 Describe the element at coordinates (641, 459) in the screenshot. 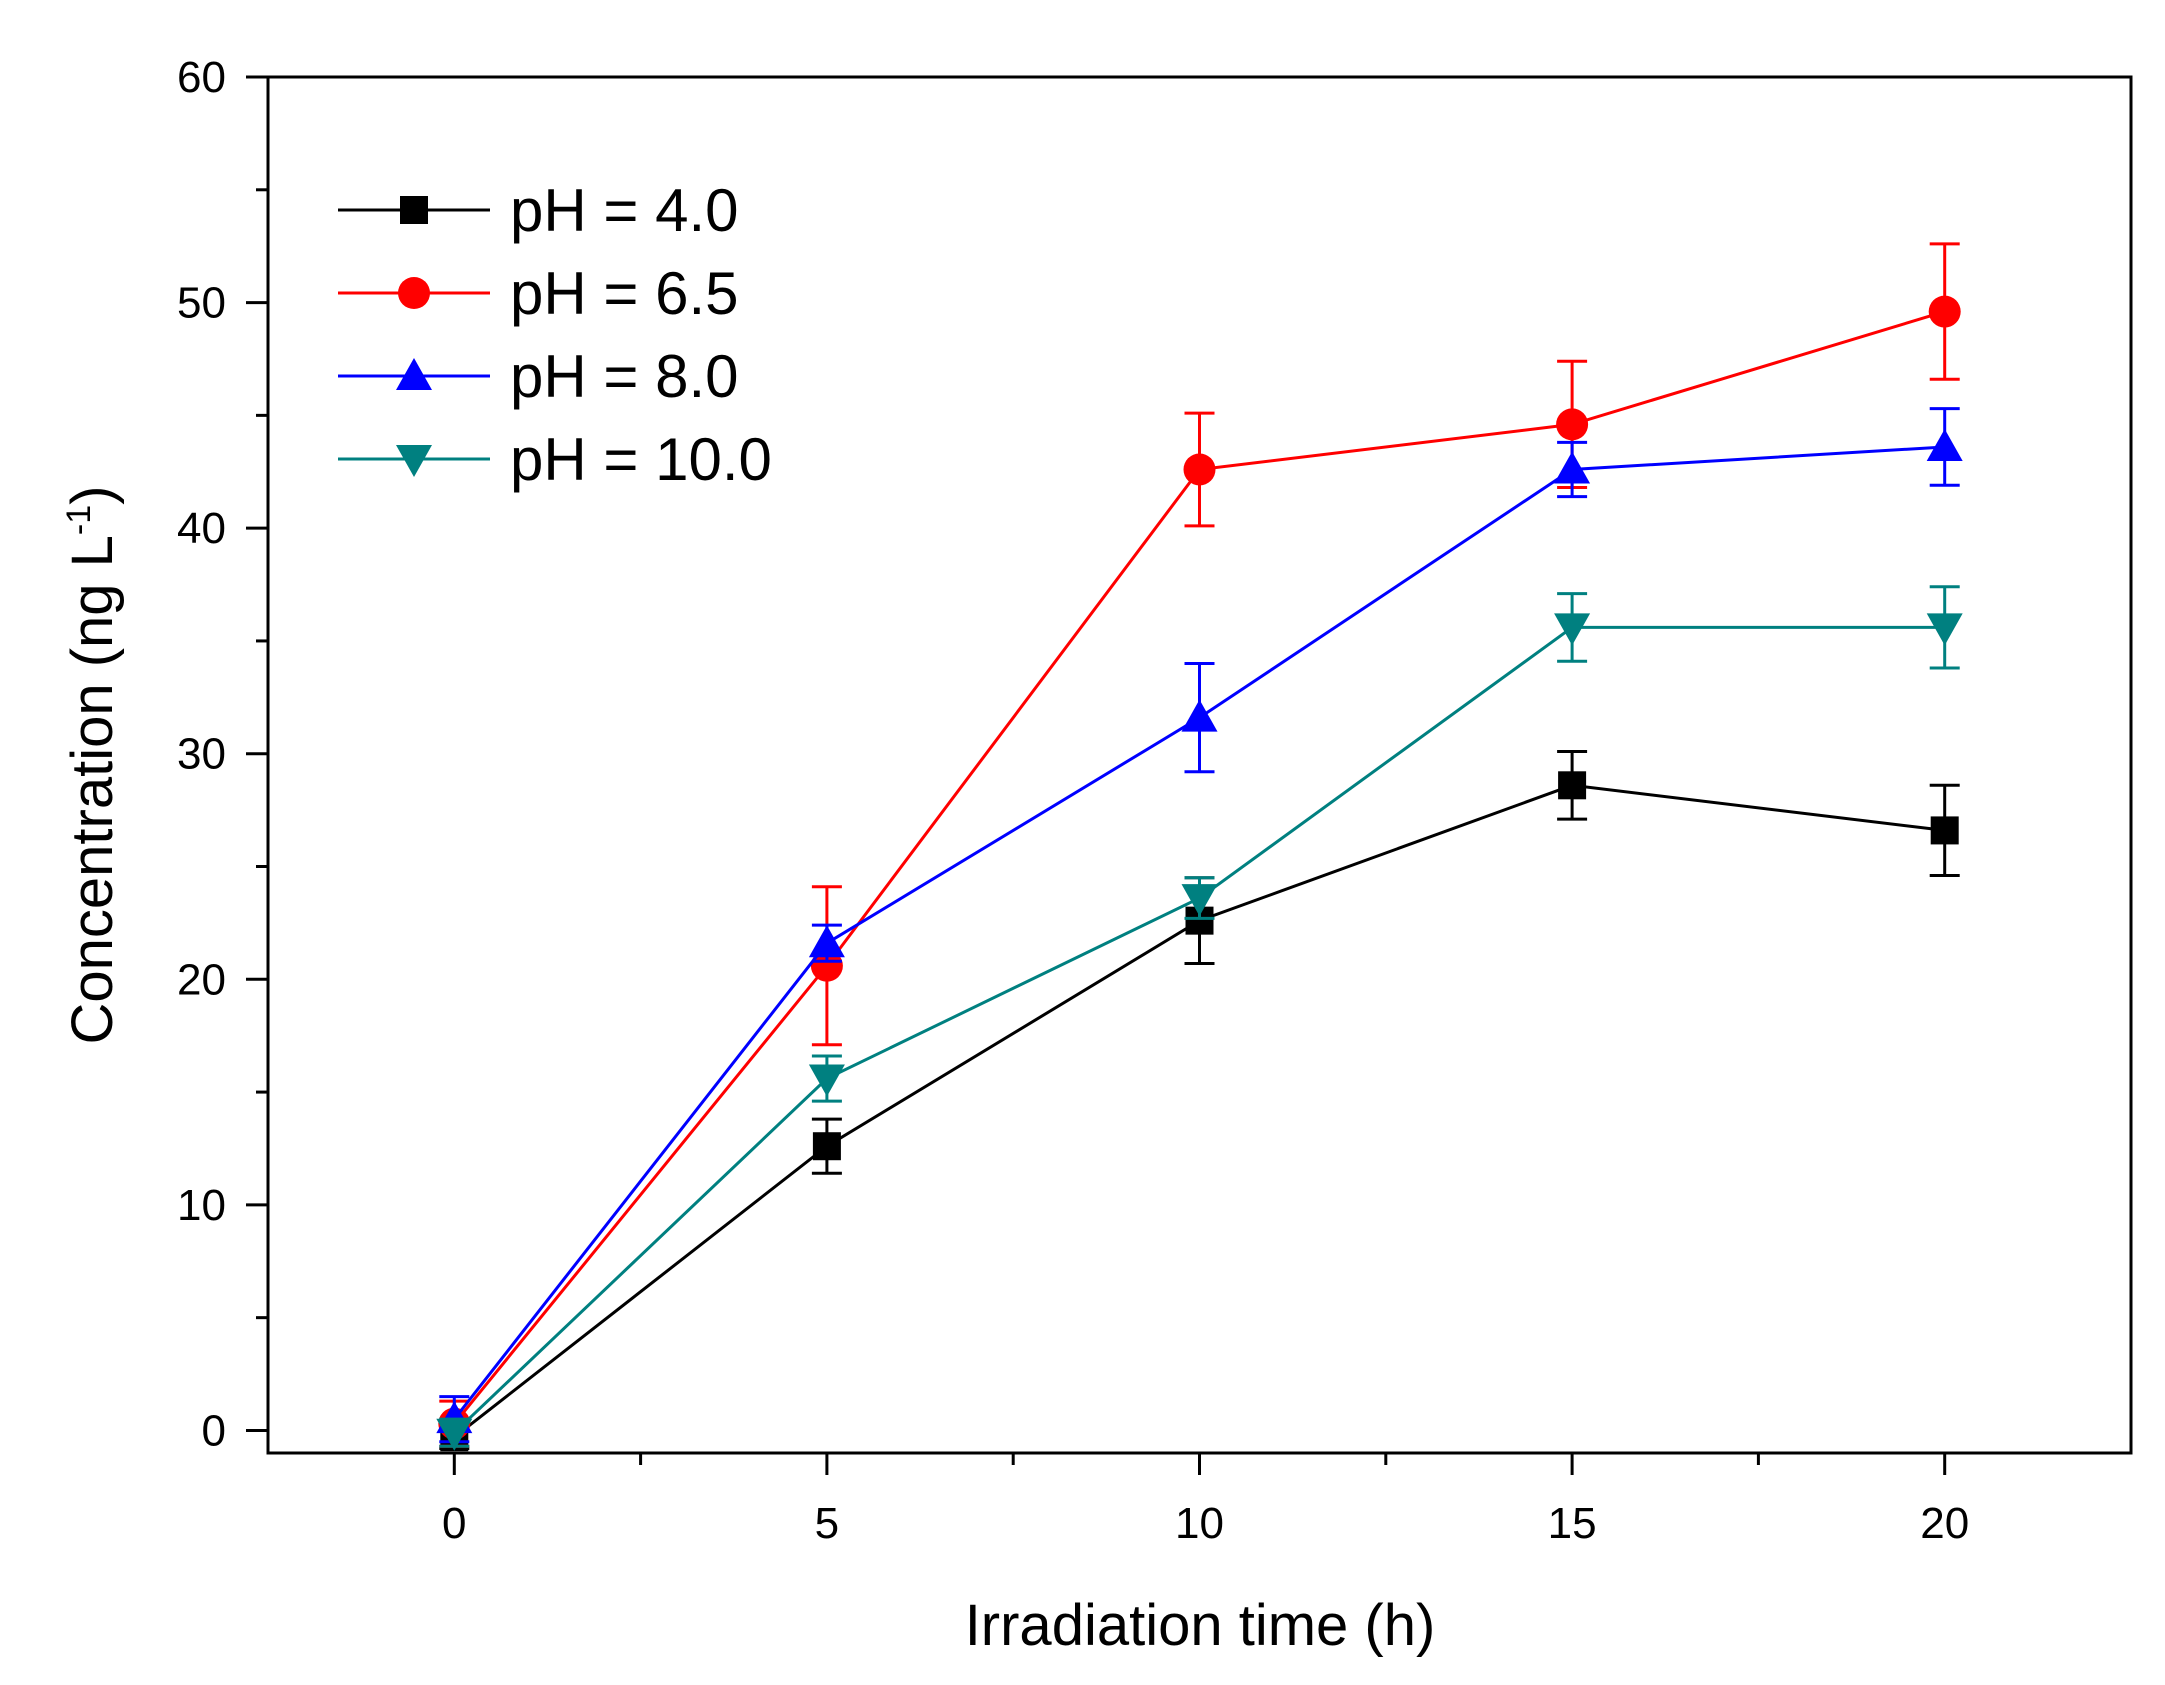

I see `legend-label: pH = 10.0` at that location.